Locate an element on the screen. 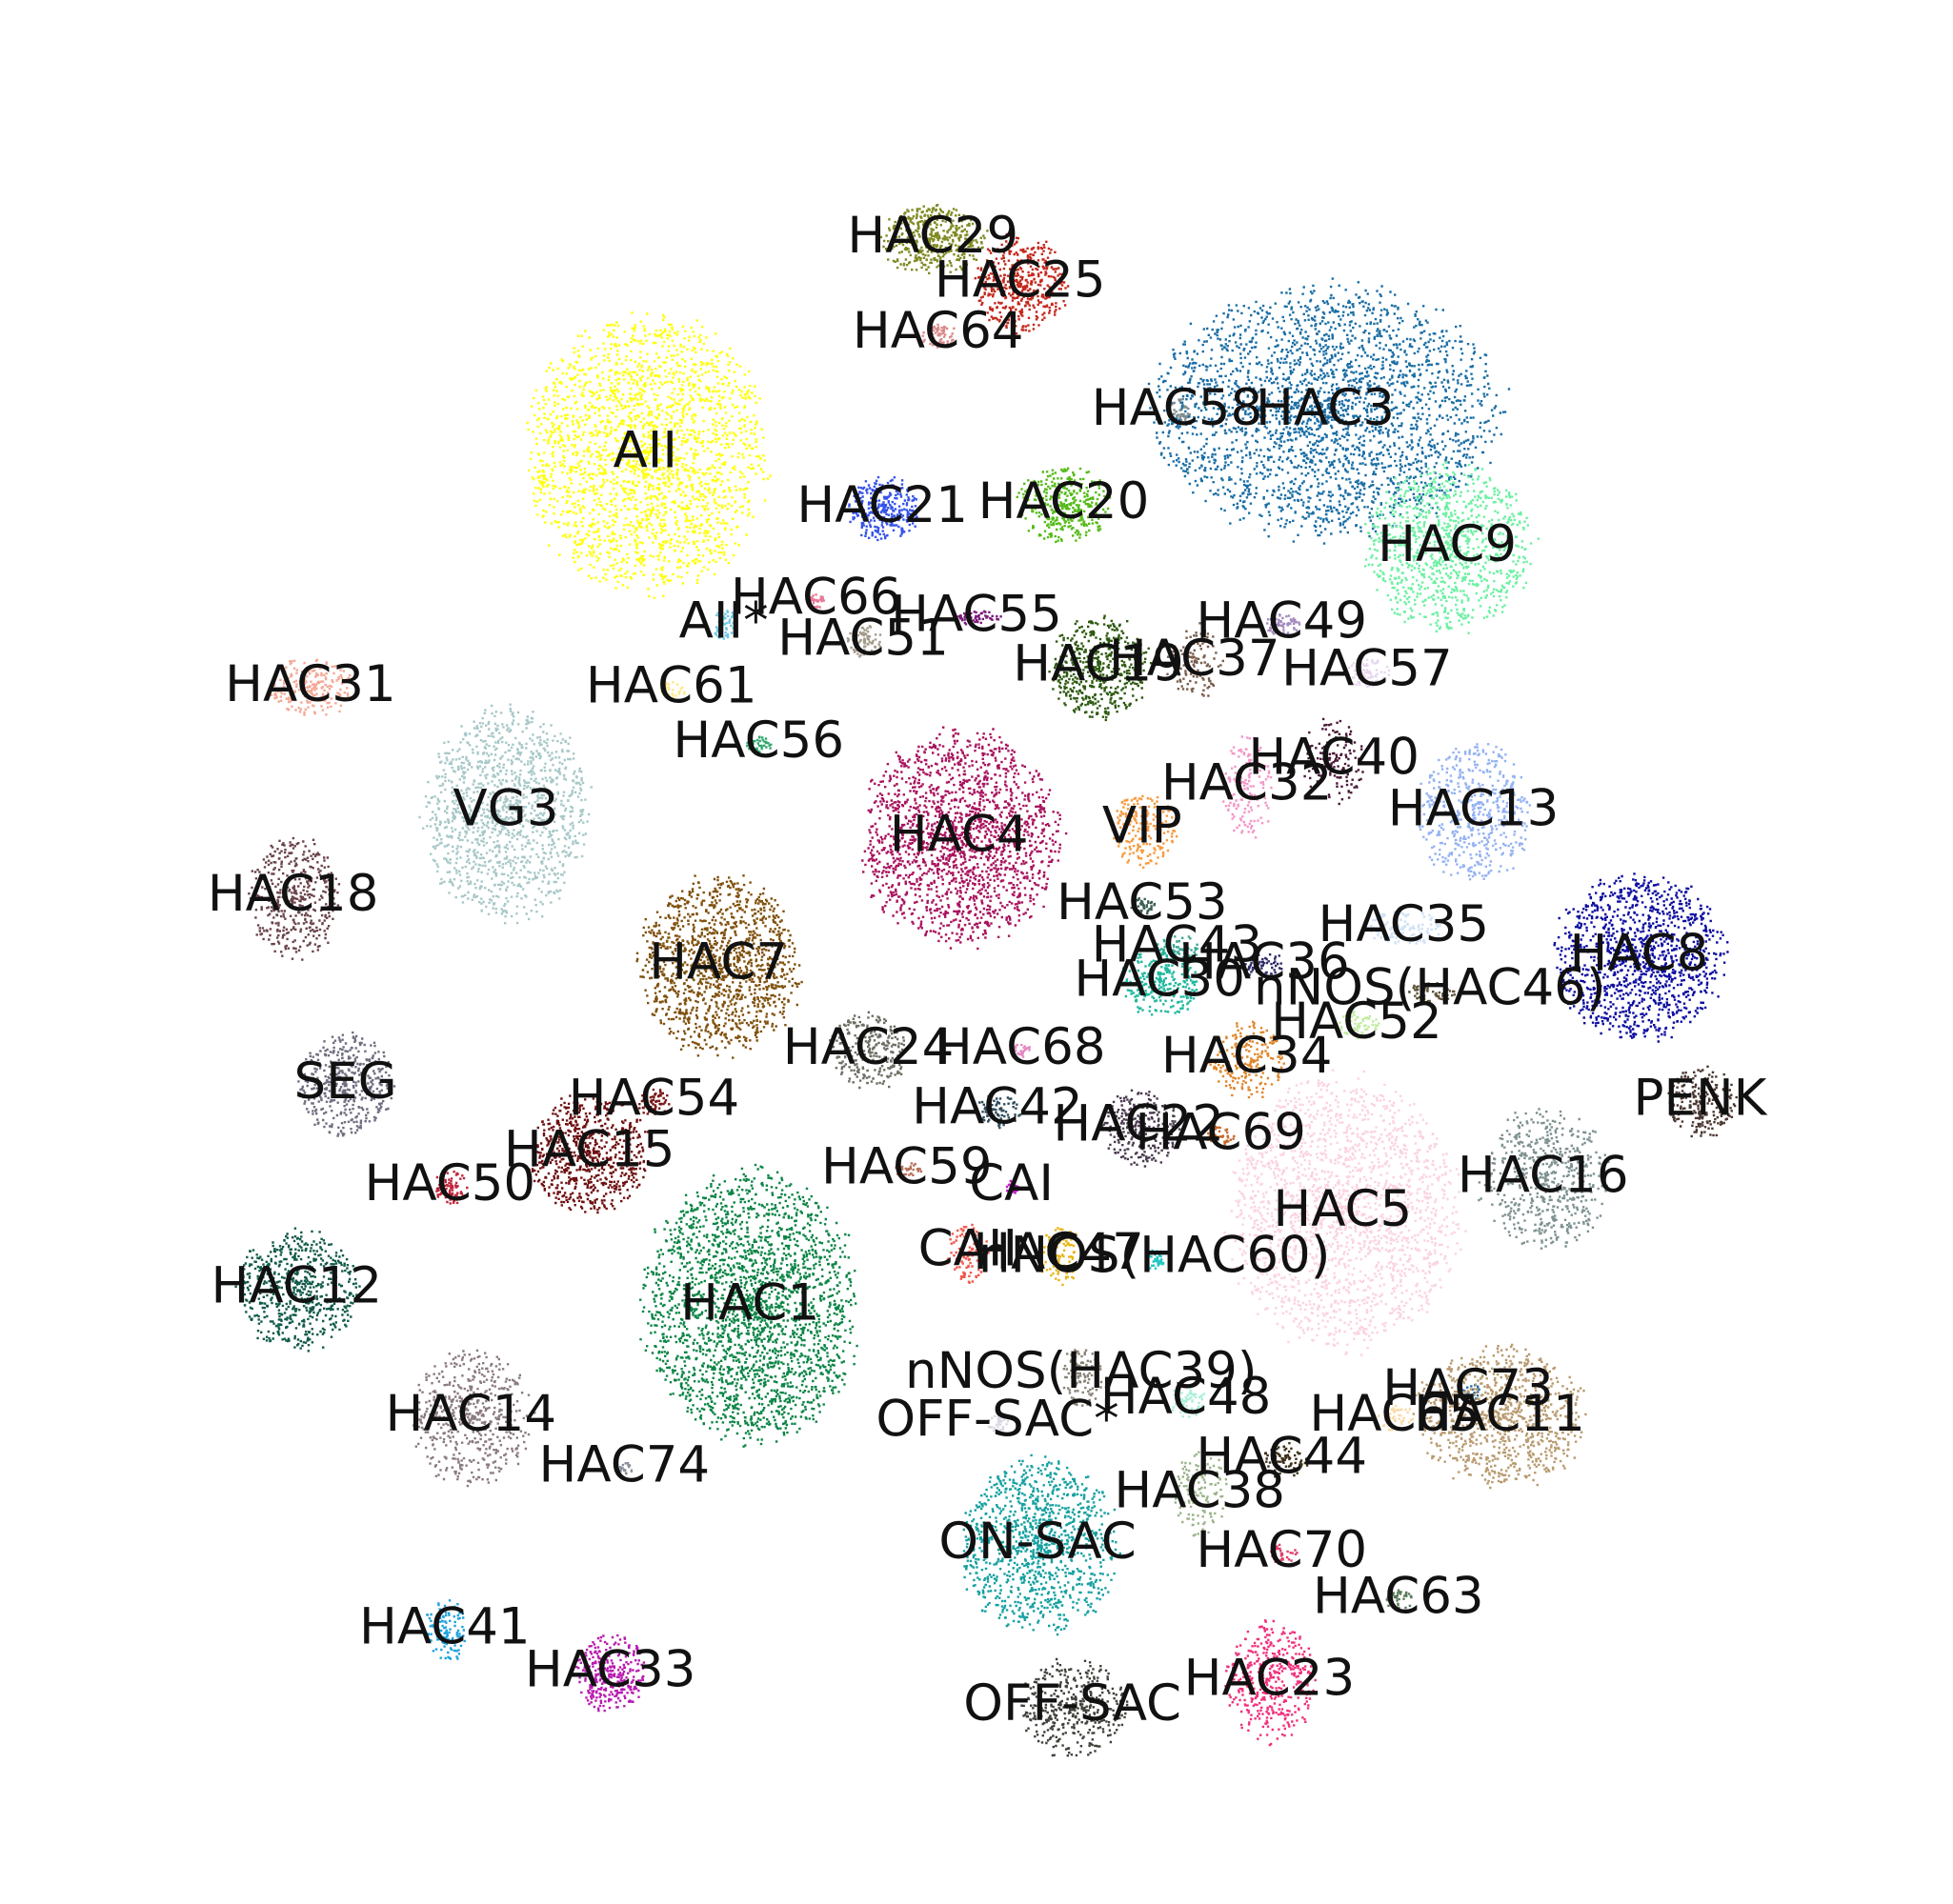 This screenshot has width=1953, height=1904. cluster-label: HAC74 is located at coordinates (625, 1465).